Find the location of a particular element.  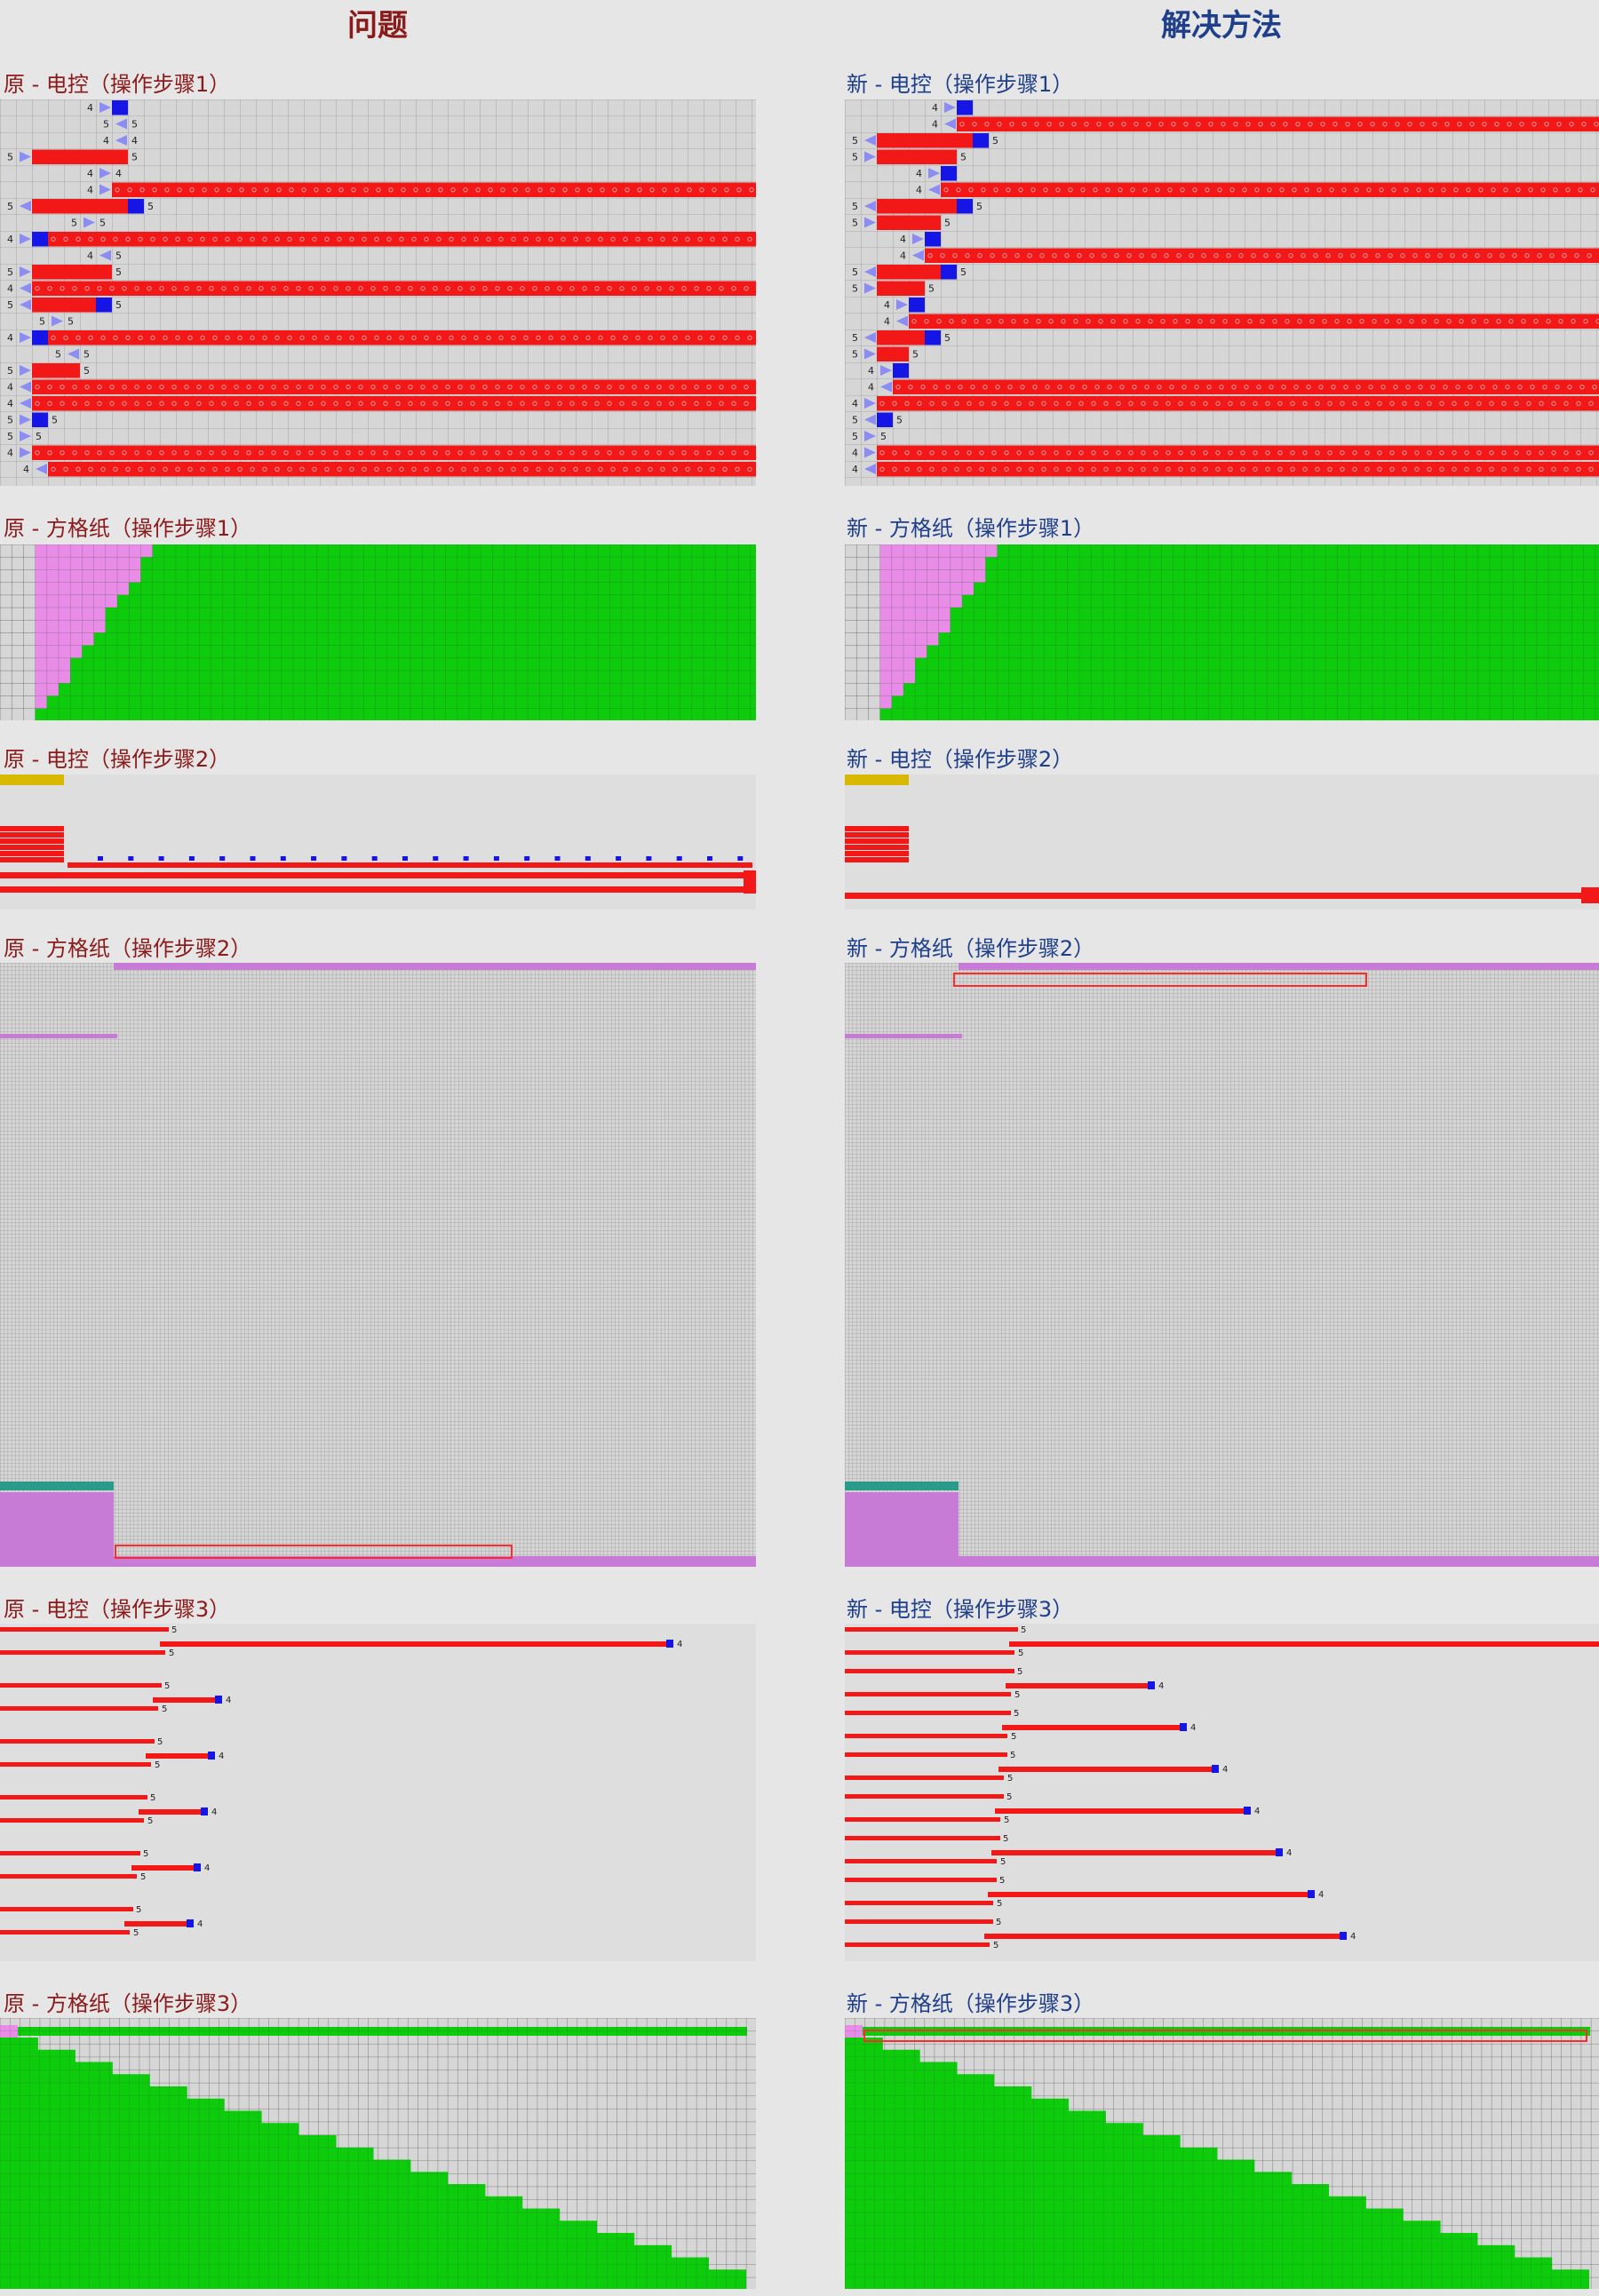

pink-cell-row is located at coordinates (88, 563).